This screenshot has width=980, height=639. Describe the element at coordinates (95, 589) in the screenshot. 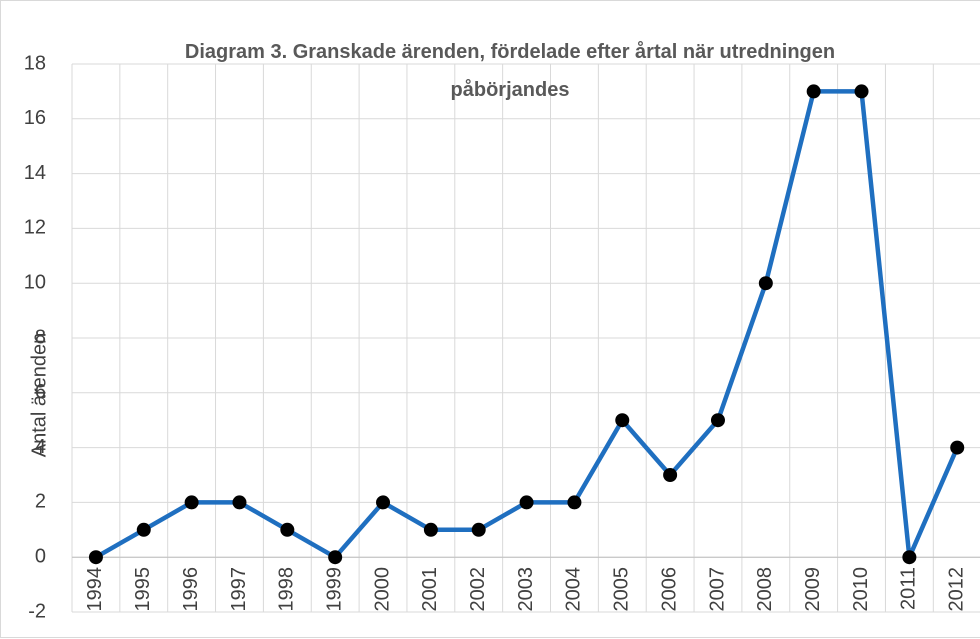

I see `x-tick-label: 1994` at that location.